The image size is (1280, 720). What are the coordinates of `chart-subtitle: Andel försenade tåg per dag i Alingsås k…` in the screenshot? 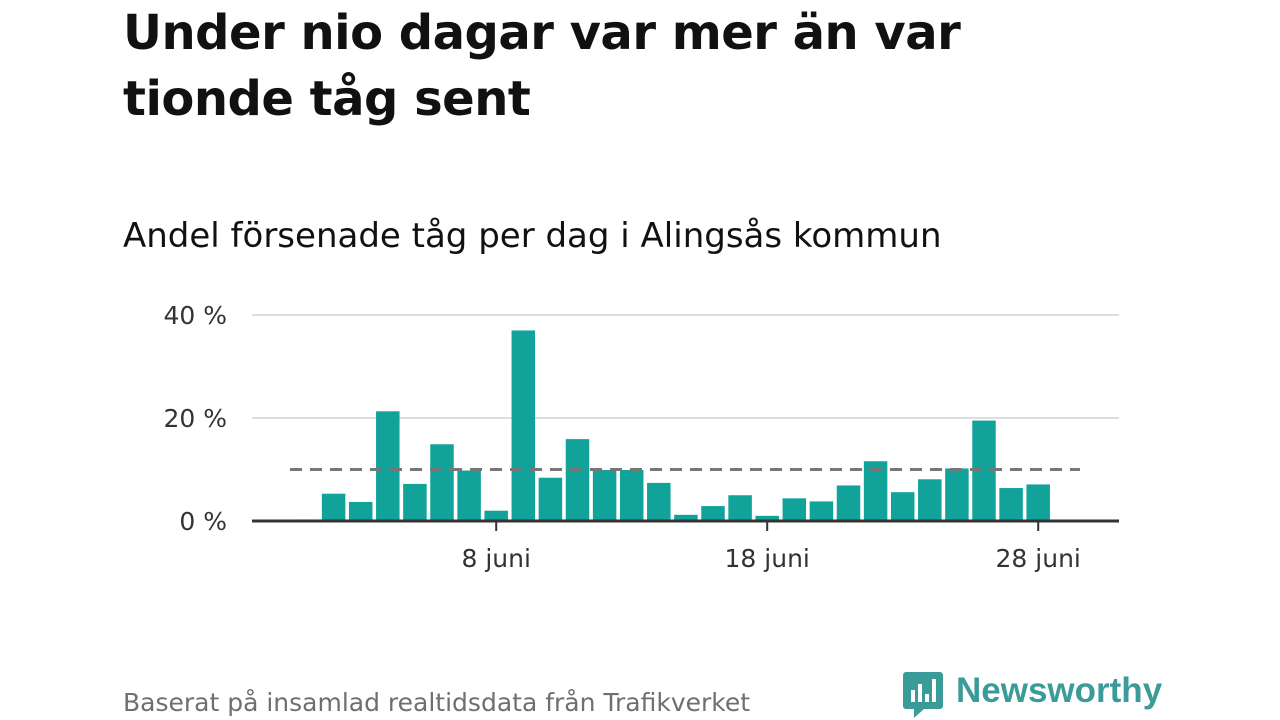 It's located at (532, 236).